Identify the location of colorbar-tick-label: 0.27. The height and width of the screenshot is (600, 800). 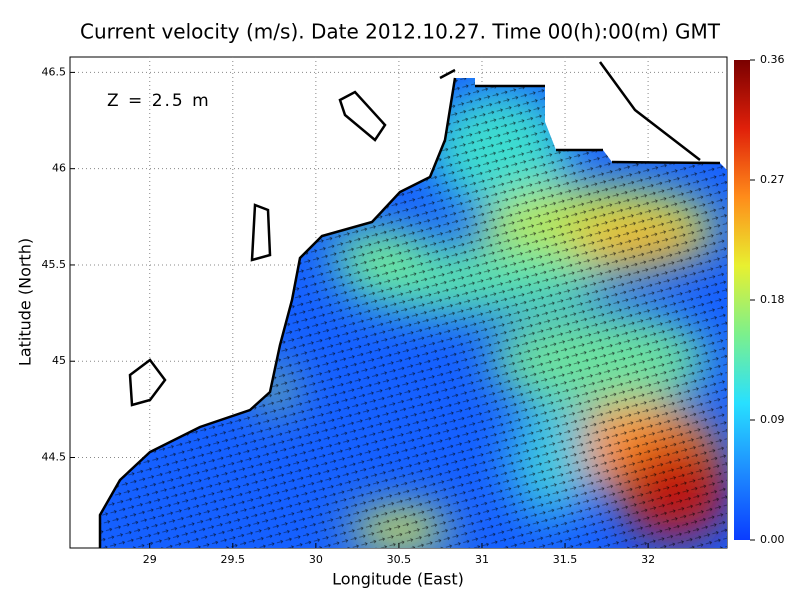
(772, 179).